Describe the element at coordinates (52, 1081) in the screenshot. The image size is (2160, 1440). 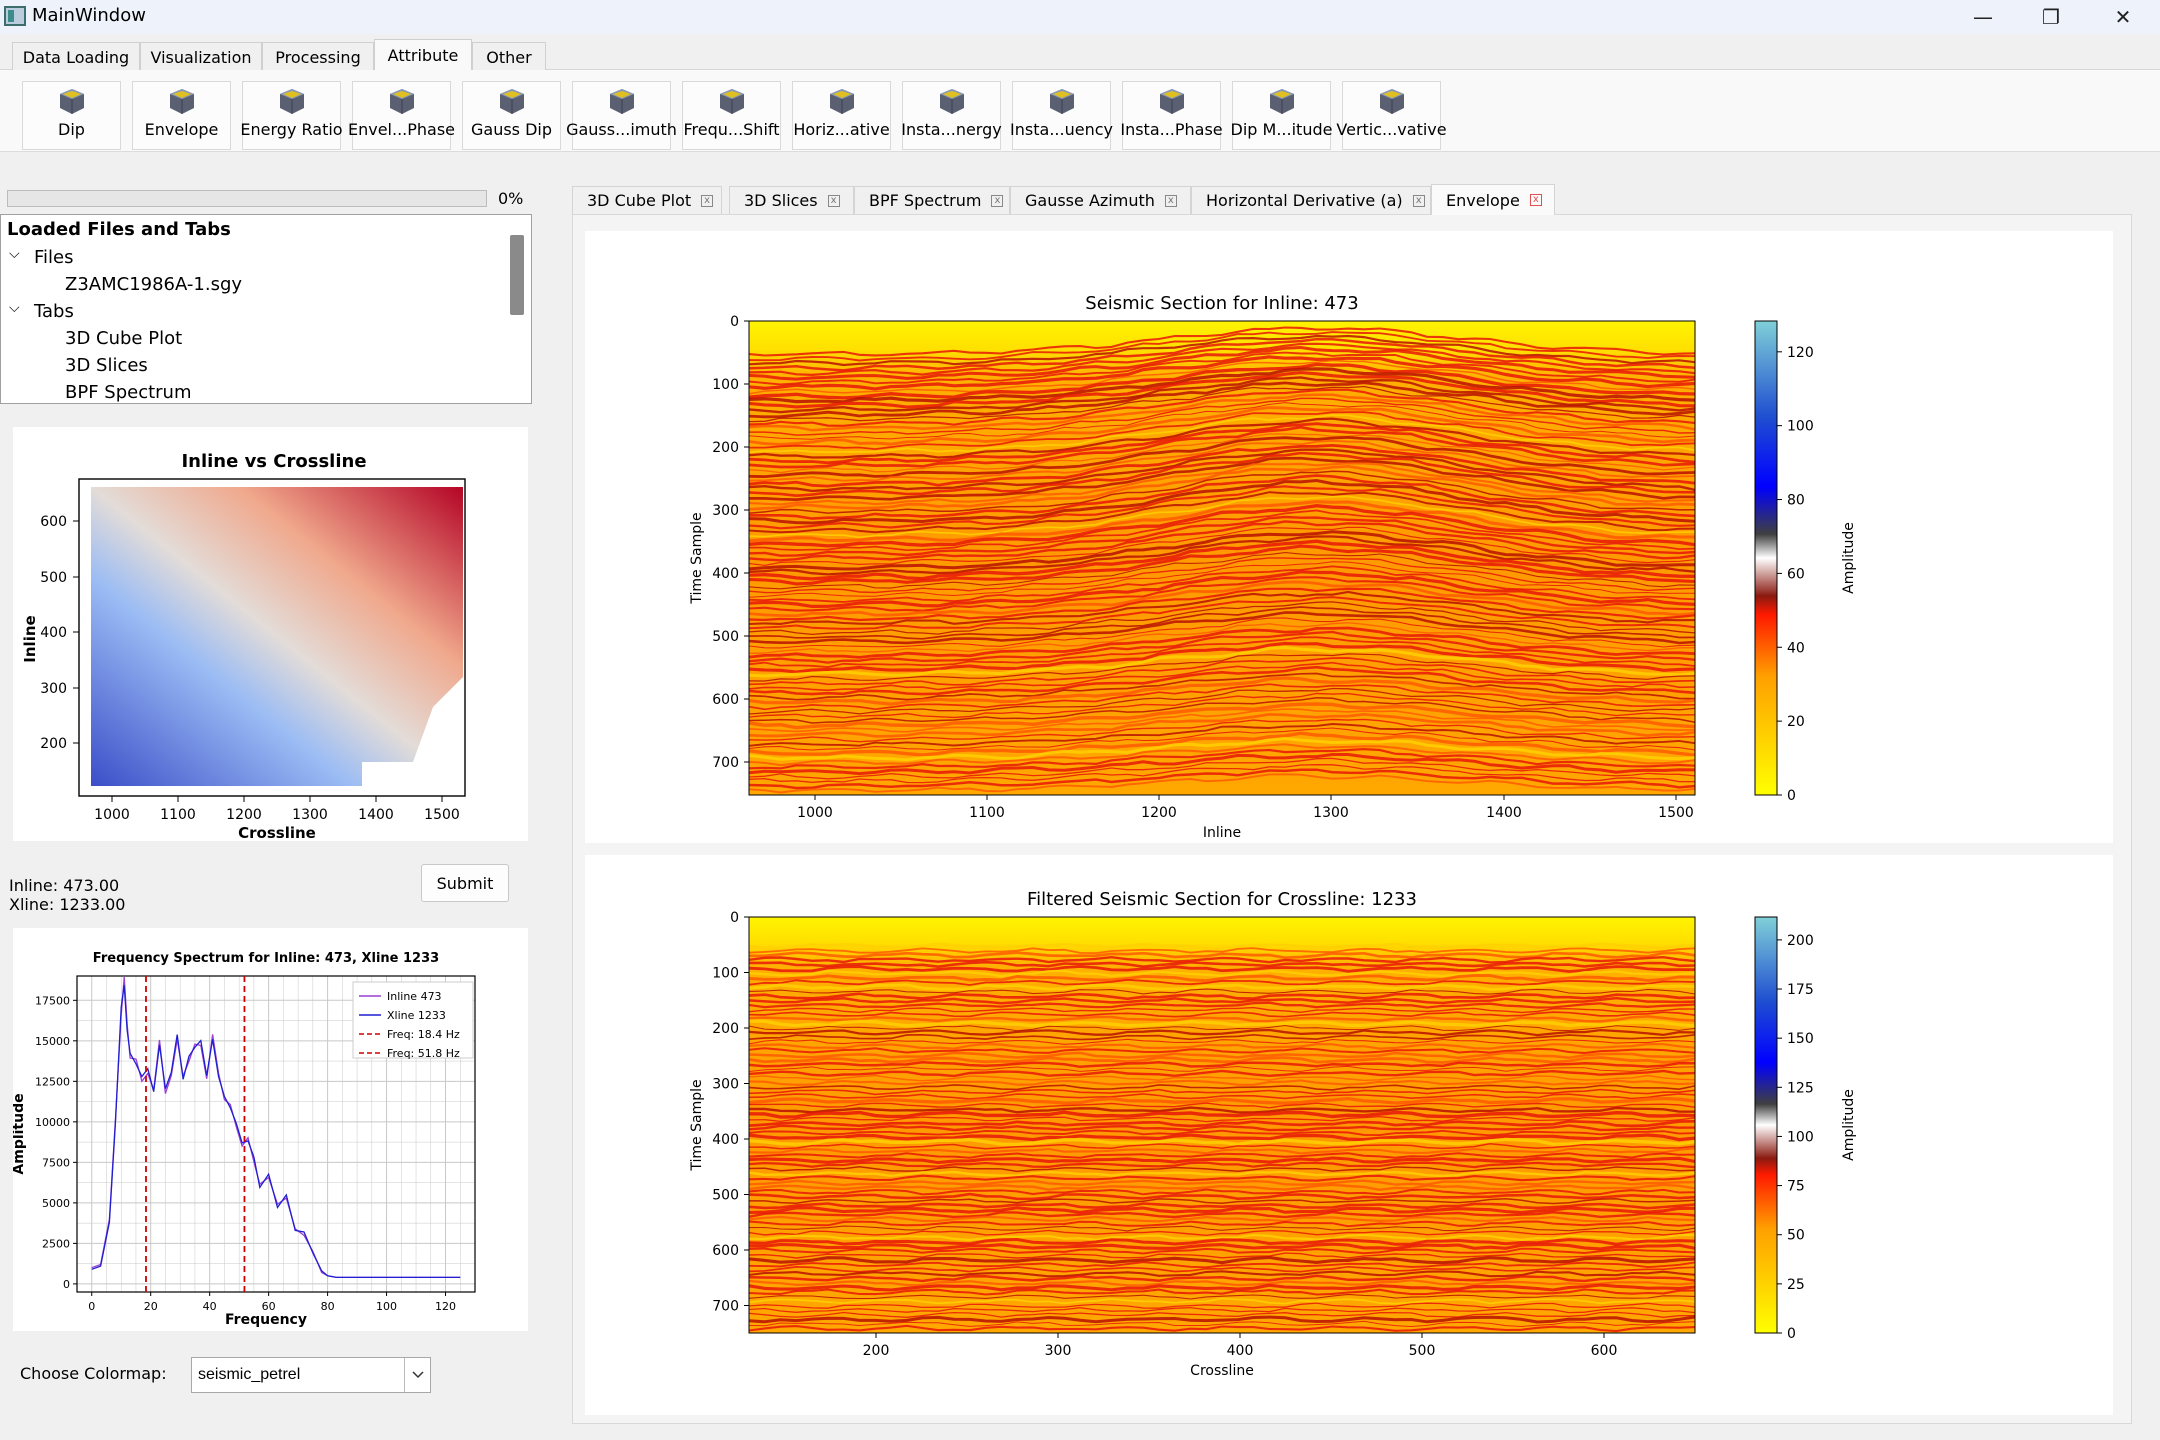
I see `y-tick-label: 12500` at that location.